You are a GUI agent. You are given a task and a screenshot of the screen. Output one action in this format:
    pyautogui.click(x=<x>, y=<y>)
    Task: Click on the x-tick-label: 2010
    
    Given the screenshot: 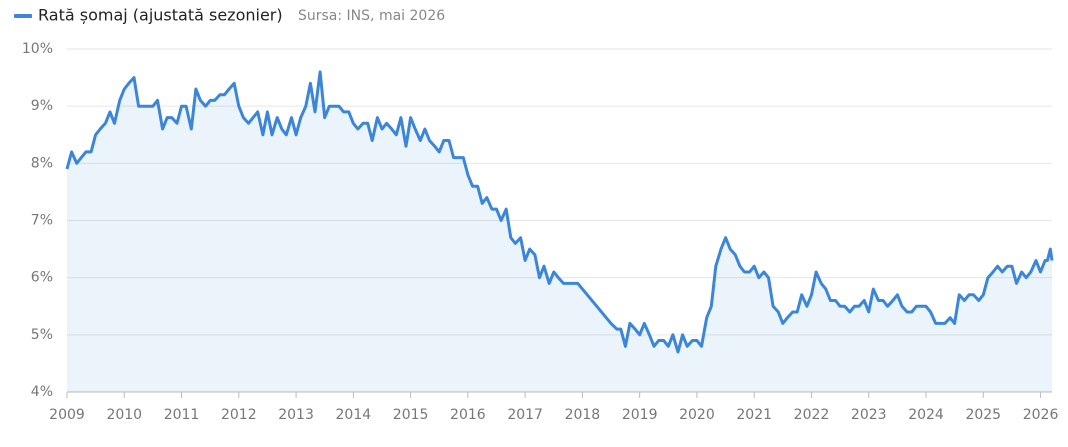 What is the action you would take?
    pyautogui.click(x=124, y=415)
    